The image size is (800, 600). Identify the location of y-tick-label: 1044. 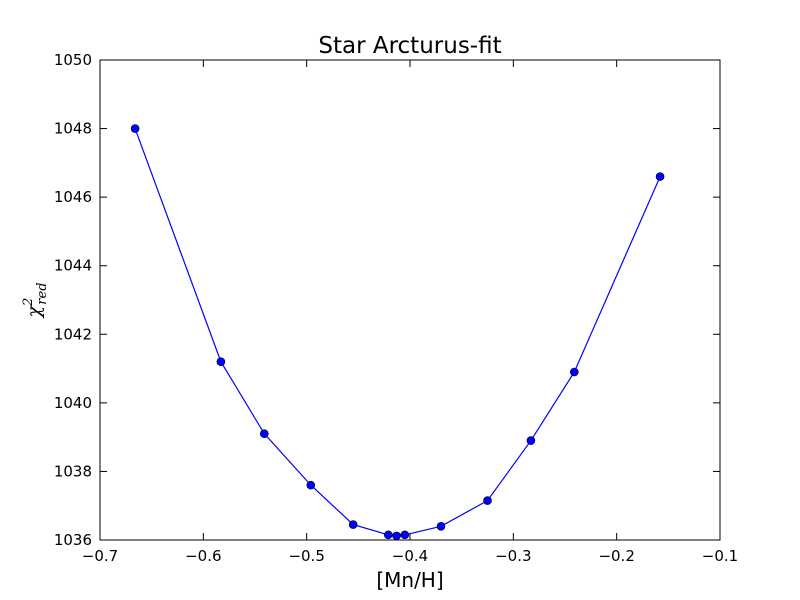
(73, 266).